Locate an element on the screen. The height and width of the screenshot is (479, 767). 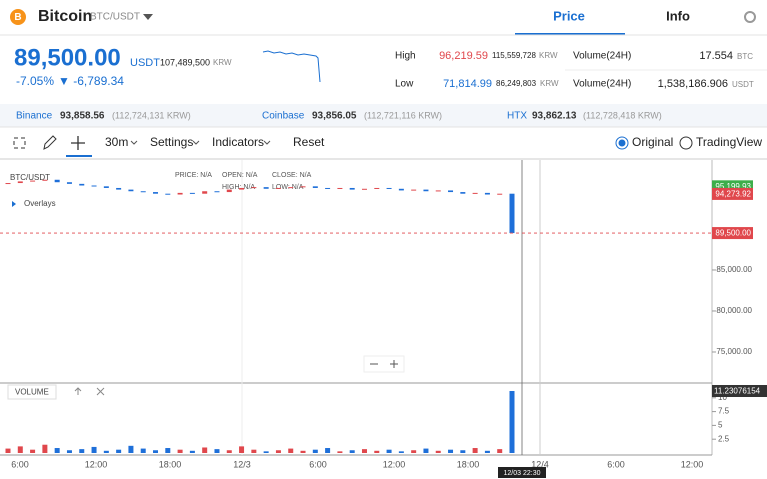
vol-btc: 17.554 is located at coordinates (716, 56).